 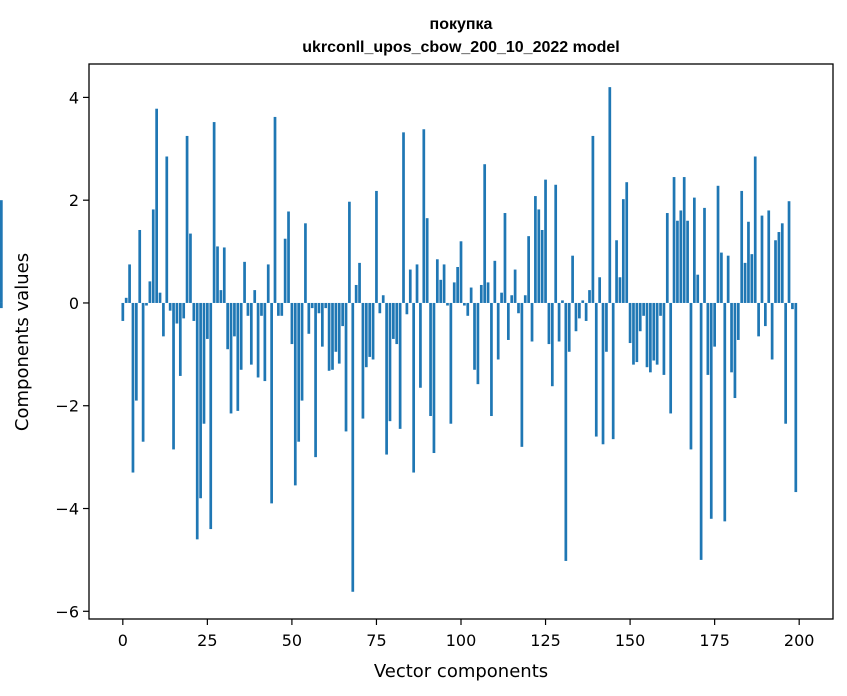 I want to click on x-tick-label: 100, so click(x=461, y=640).